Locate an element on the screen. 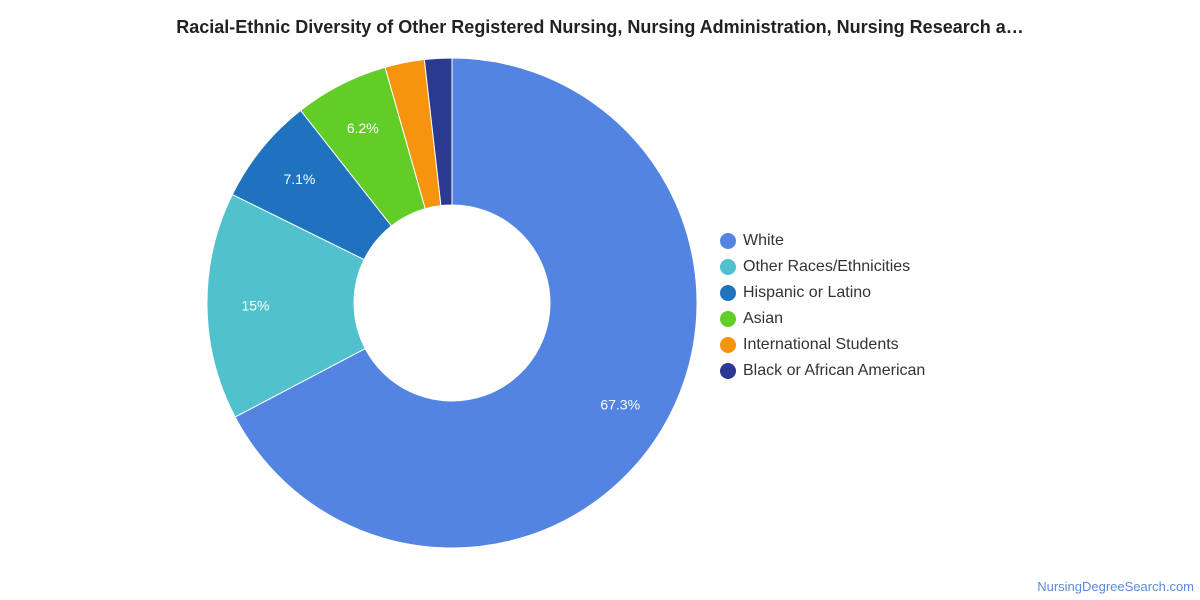 The image size is (1200, 600). legend-item-other-races-ethnicities: Other Races/Ethnicities is located at coordinates (822, 267).